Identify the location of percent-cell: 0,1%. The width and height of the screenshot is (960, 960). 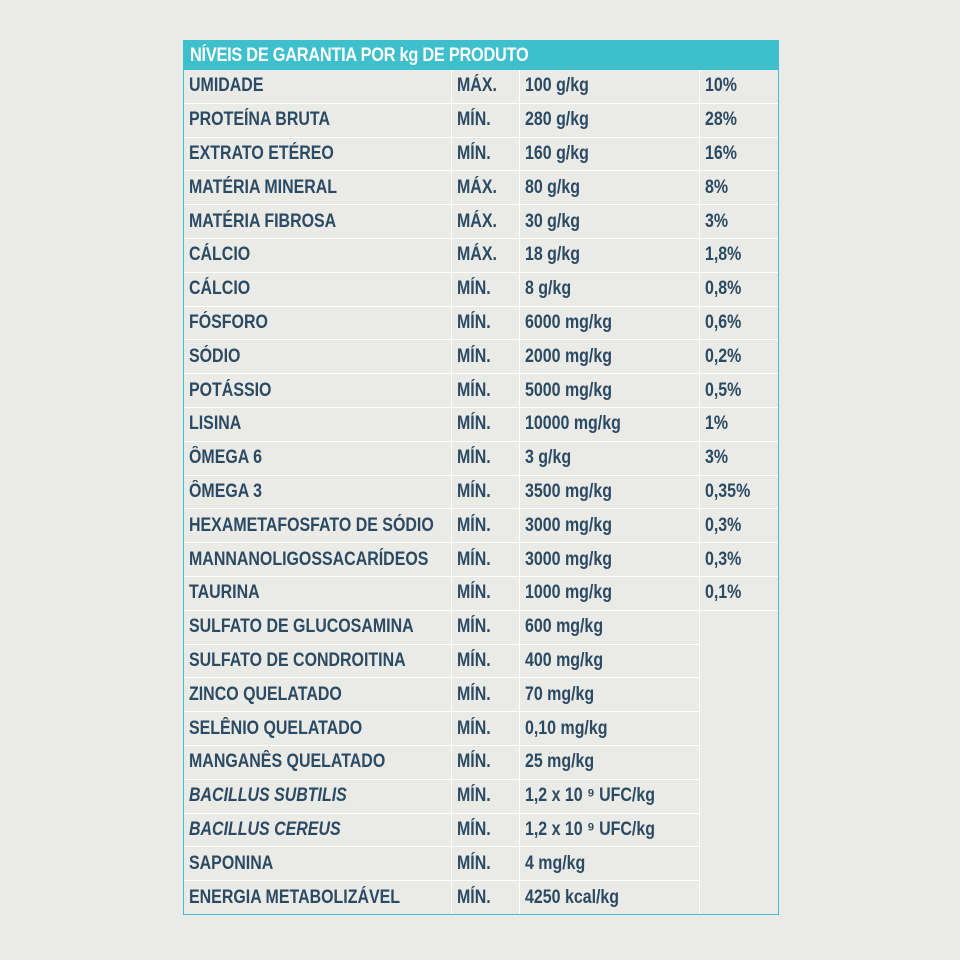
(738, 593).